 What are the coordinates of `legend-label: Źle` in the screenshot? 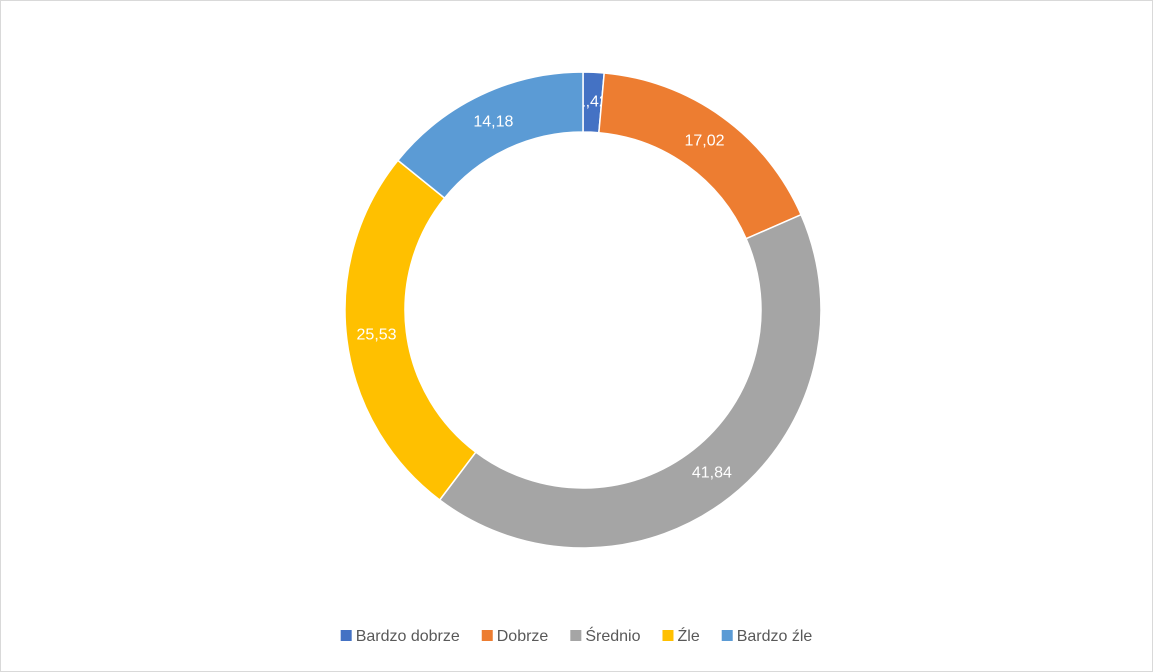 It's located at (688, 635).